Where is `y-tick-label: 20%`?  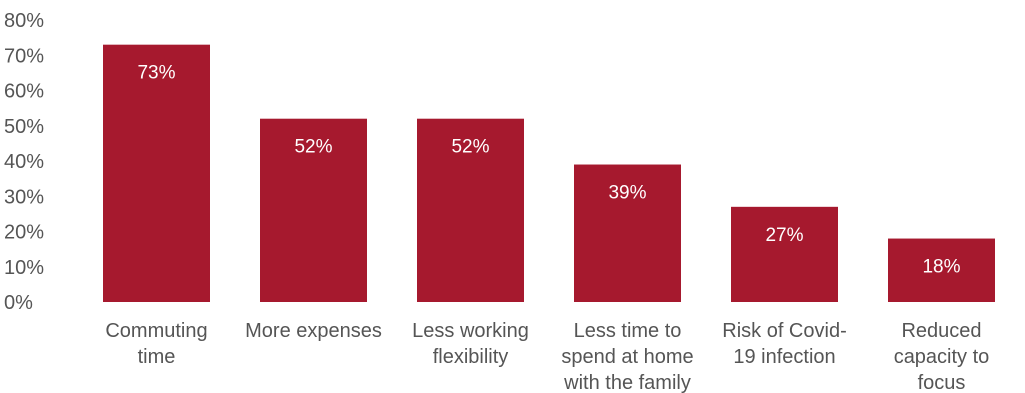 y-tick-label: 20% is located at coordinates (24, 233).